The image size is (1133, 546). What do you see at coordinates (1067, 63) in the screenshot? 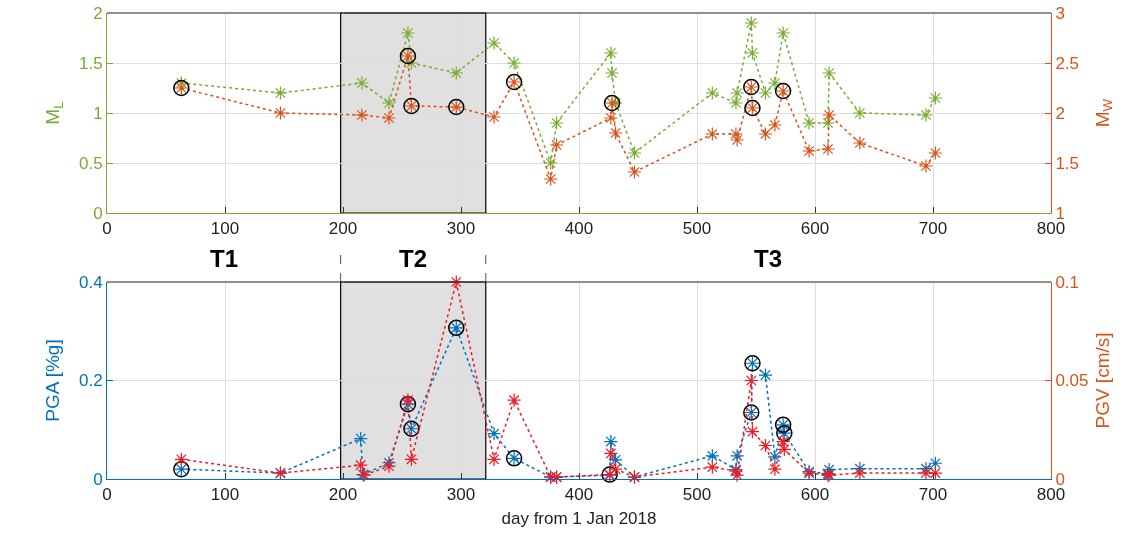
I see `y2-tick-label: 2.5` at bounding box center [1067, 63].